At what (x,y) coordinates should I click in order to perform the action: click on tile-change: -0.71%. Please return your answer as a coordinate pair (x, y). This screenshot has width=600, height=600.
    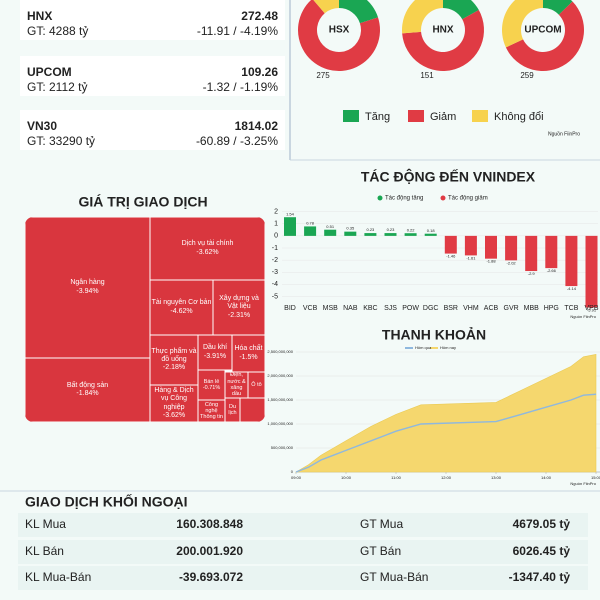
    Looking at the image, I should click on (211, 388).